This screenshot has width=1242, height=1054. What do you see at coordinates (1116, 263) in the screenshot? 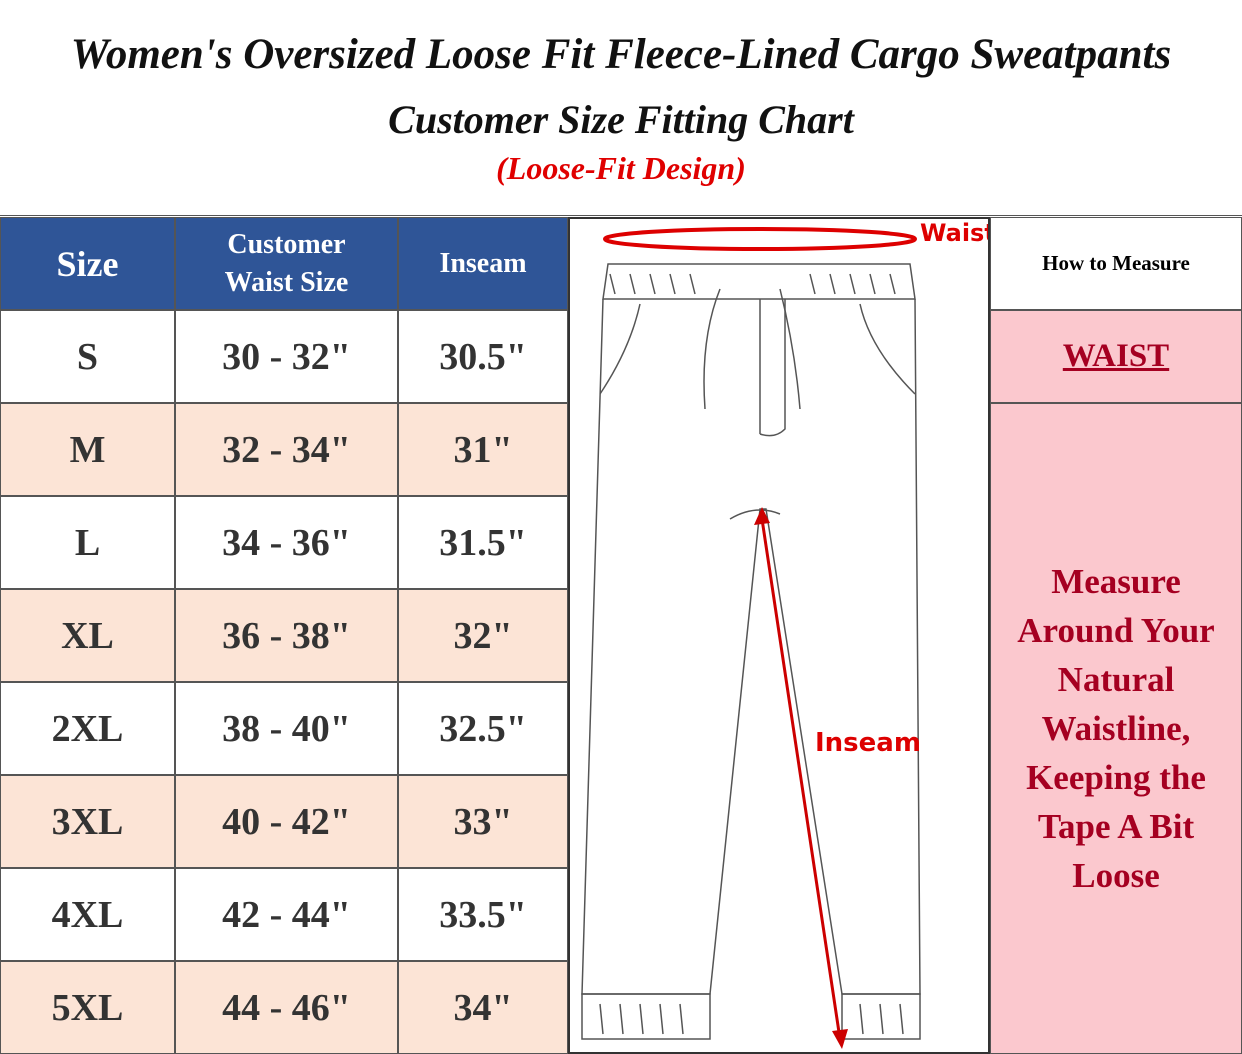
I see `measure-header: How to Measure` at bounding box center [1116, 263].